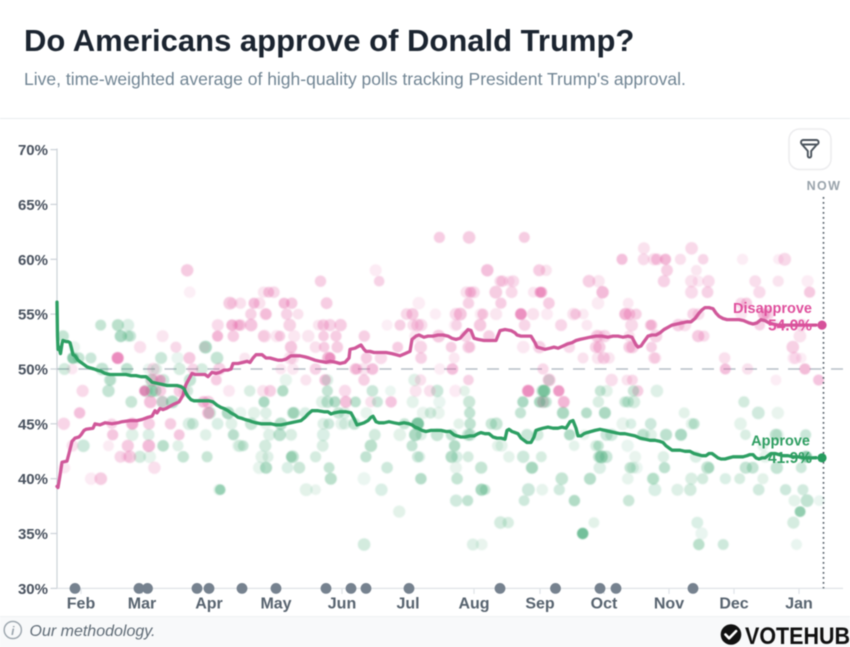 The width and height of the screenshot is (850, 647). What do you see at coordinates (33, 315) in the screenshot?
I see `svg-text: 55%` at bounding box center [33, 315].